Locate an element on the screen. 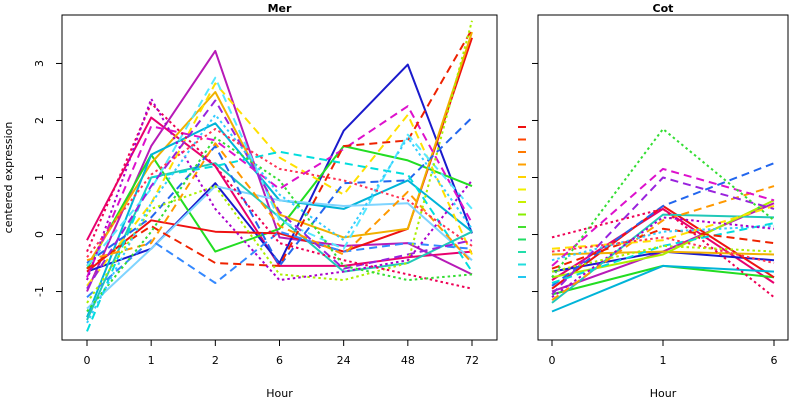 The height and width of the screenshot is (404, 800). panel-title: Mer is located at coordinates (280, 8).